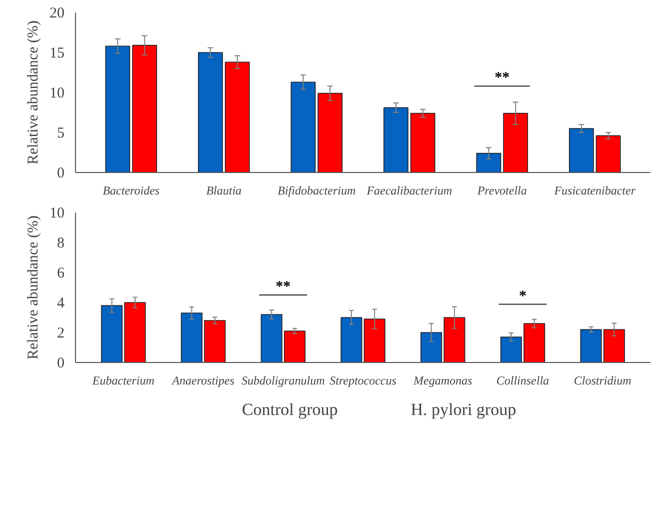 The height and width of the screenshot is (517, 670). I want to click on x-tick-label: Prevotella, so click(501, 191).